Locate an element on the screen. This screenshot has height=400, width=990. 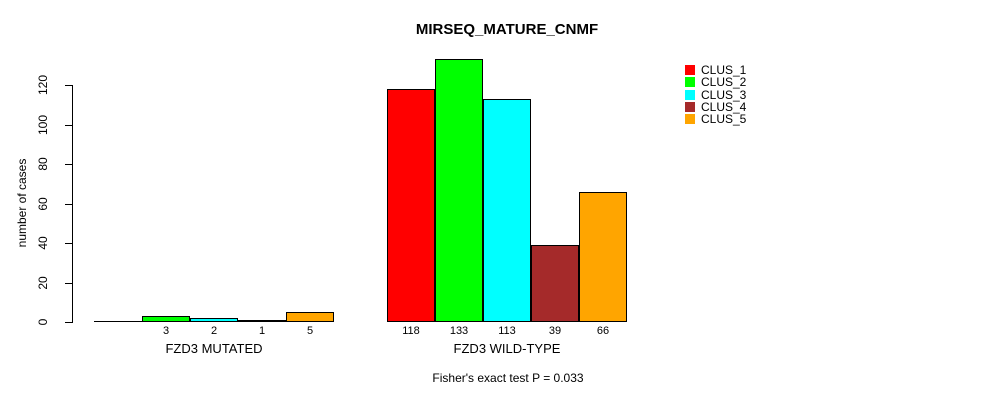
bar-value-label: 66 is located at coordinates (603, 331).